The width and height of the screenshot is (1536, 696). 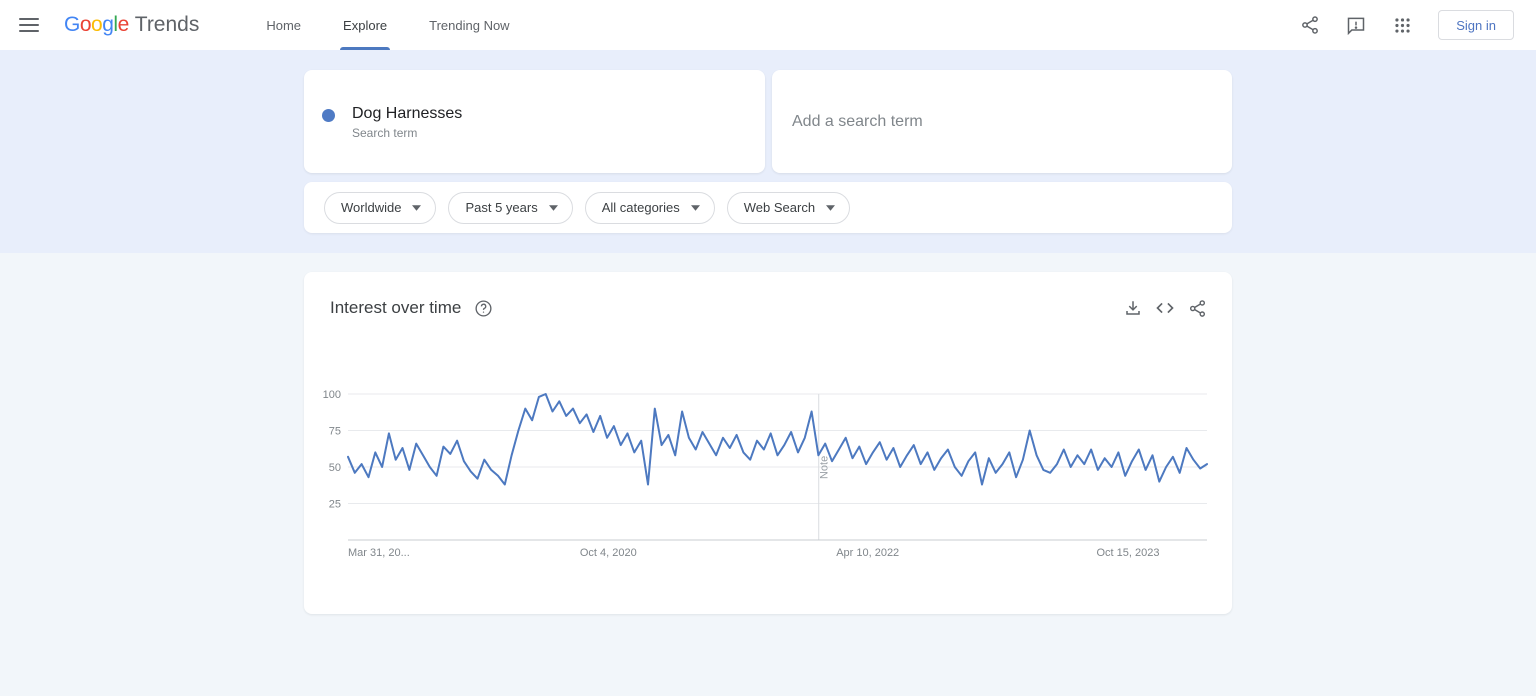 What do you see at coordinates (131, 25) in the screenshot?
I see `google-trends-logo: Google Trends` at bounding box center [131, 25].